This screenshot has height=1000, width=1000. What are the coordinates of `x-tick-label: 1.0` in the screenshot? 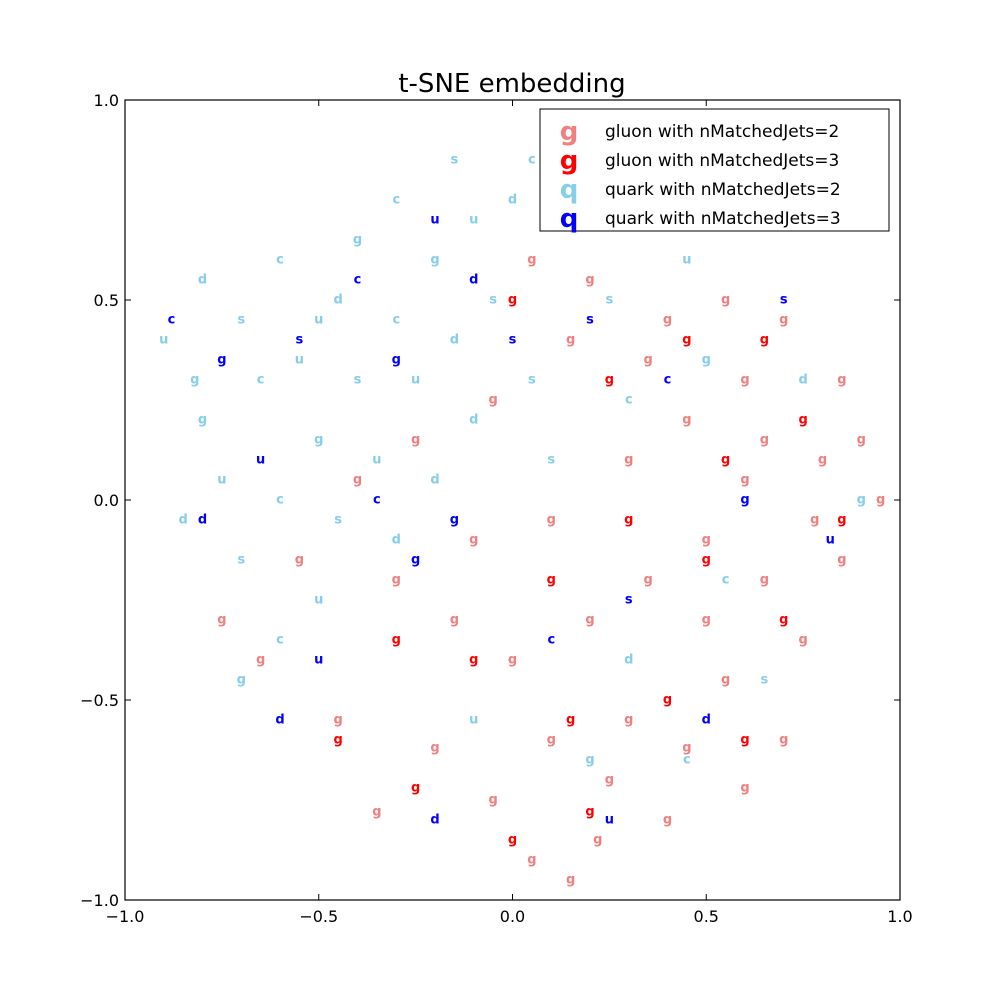 It's located at (899, 916).